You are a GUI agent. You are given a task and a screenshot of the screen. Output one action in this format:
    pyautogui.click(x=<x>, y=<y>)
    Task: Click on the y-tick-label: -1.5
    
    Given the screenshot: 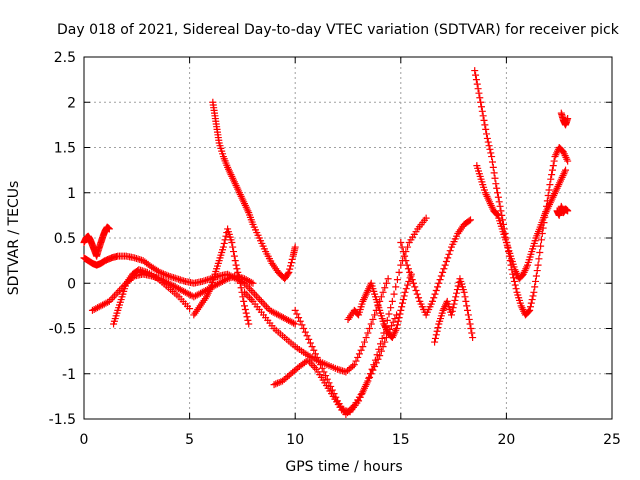 What is the action you would take?
    pyautogui.click(x=62, y=420)
    